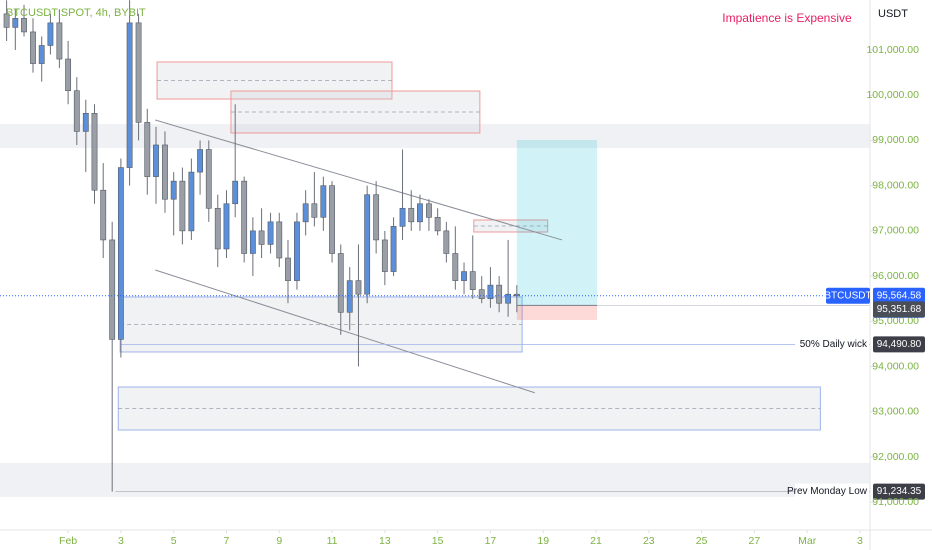 The height and width of the screenshot is (550, 932). I want to click on y-tick-label: 95,000.00, so click(895, 321).